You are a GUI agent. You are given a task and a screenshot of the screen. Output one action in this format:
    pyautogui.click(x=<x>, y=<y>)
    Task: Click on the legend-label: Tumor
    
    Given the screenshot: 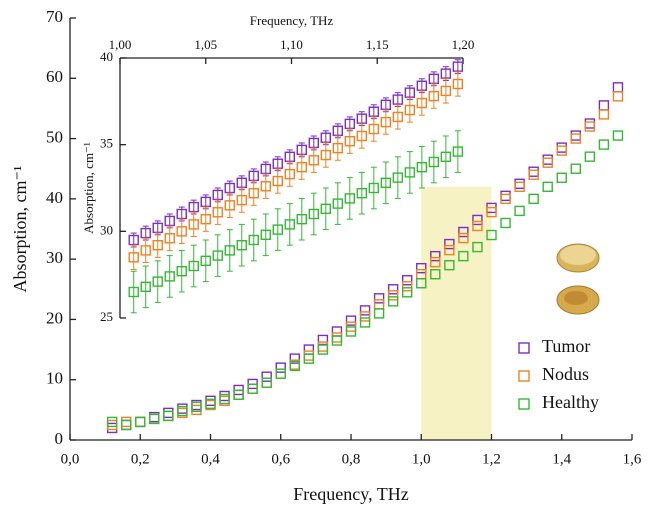 What is the action you would take?
    pyautogui.click(x=566, y=346)
    